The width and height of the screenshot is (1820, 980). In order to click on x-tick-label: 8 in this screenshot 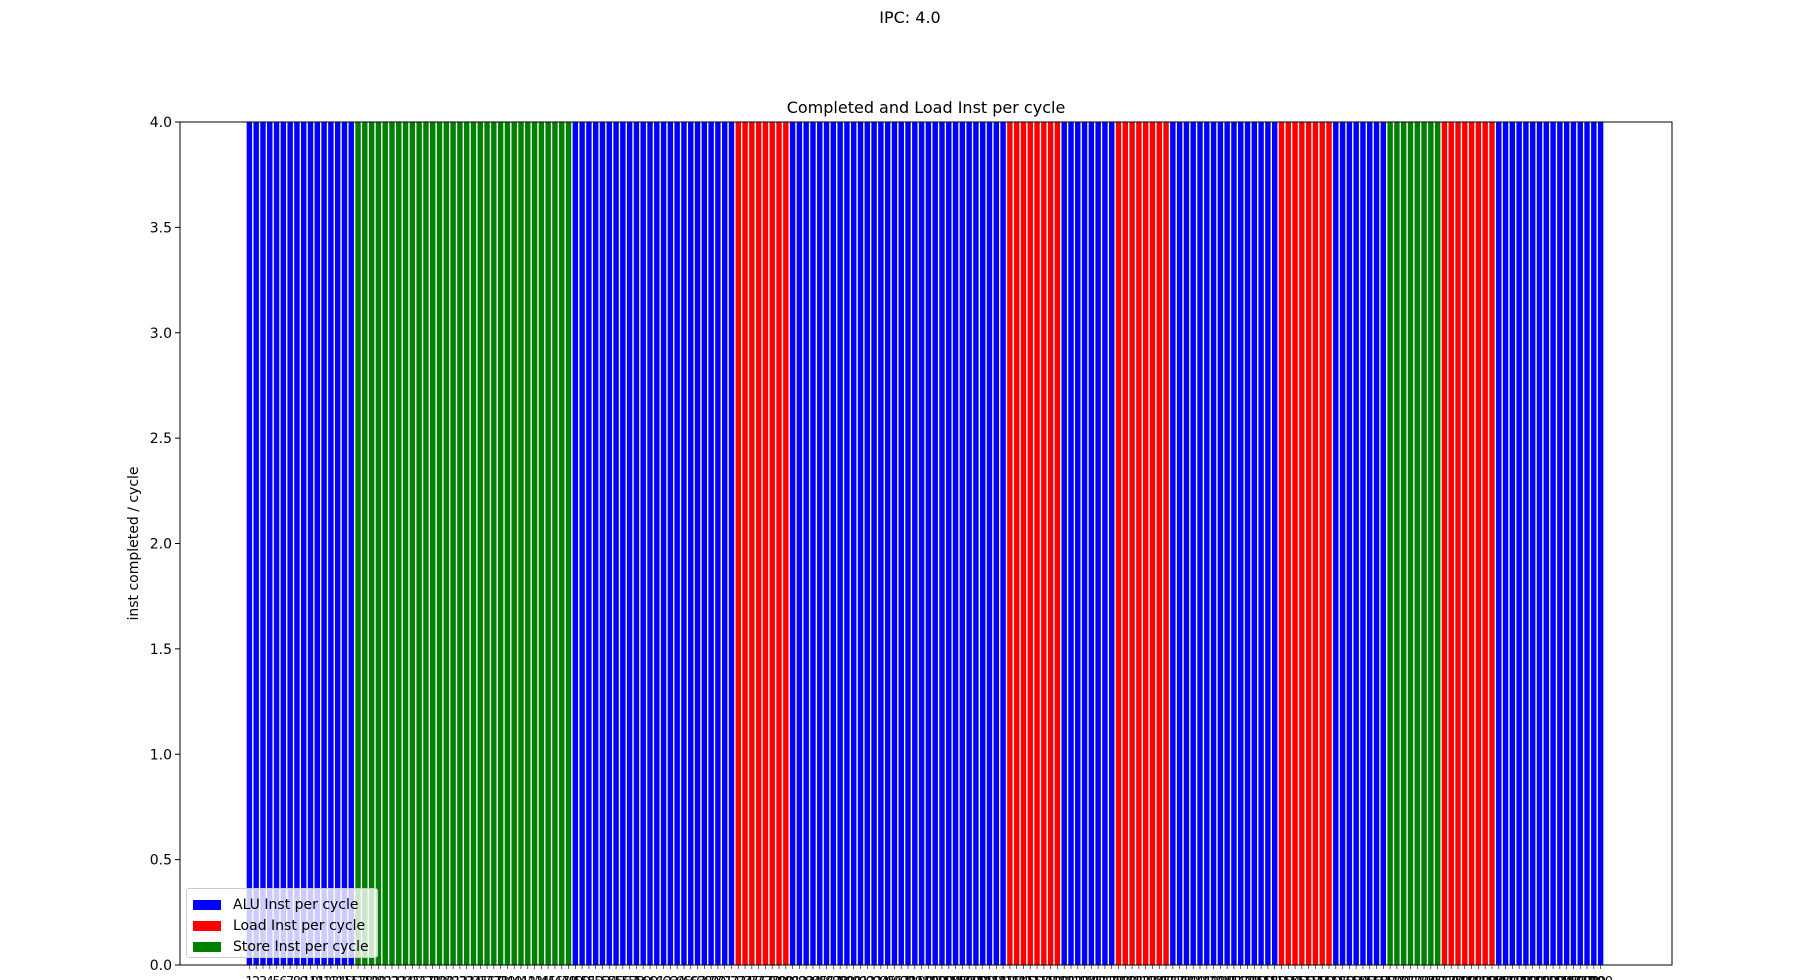, I will do `click(297, 977)`.